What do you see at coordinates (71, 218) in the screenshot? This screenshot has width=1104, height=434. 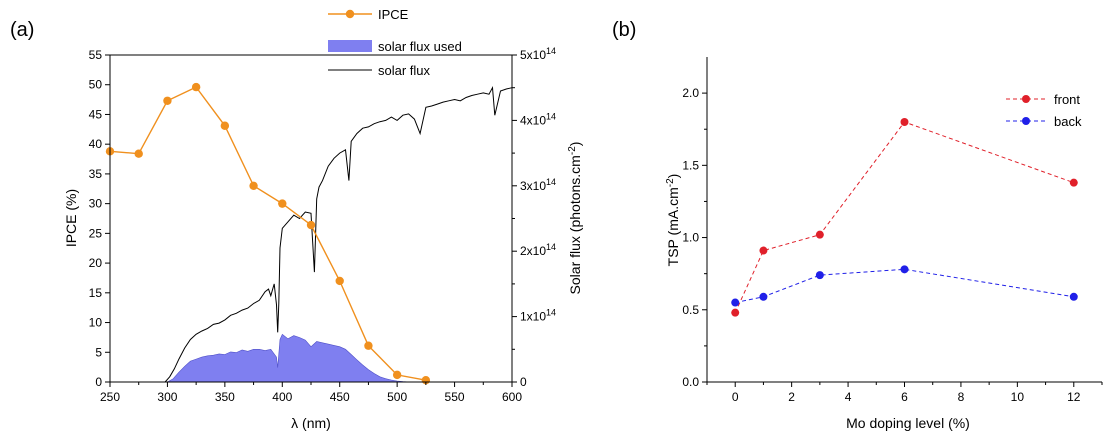 I see `chart-a-y-axis-label: IPCE (%)` at bounding box center [71, 218].